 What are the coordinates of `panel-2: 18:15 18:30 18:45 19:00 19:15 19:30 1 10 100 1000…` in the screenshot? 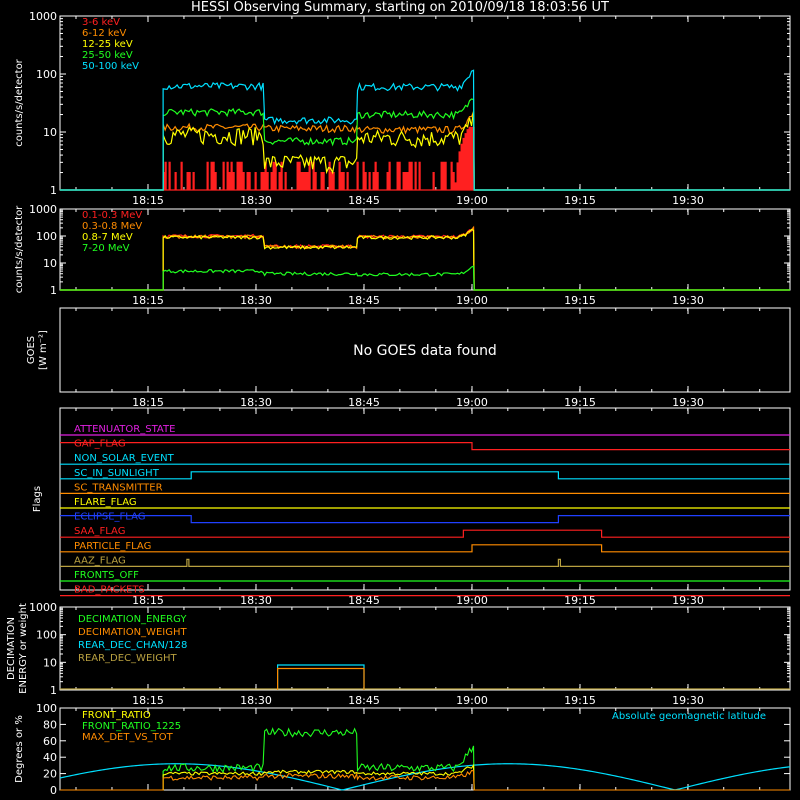 It's located at (402, 255).